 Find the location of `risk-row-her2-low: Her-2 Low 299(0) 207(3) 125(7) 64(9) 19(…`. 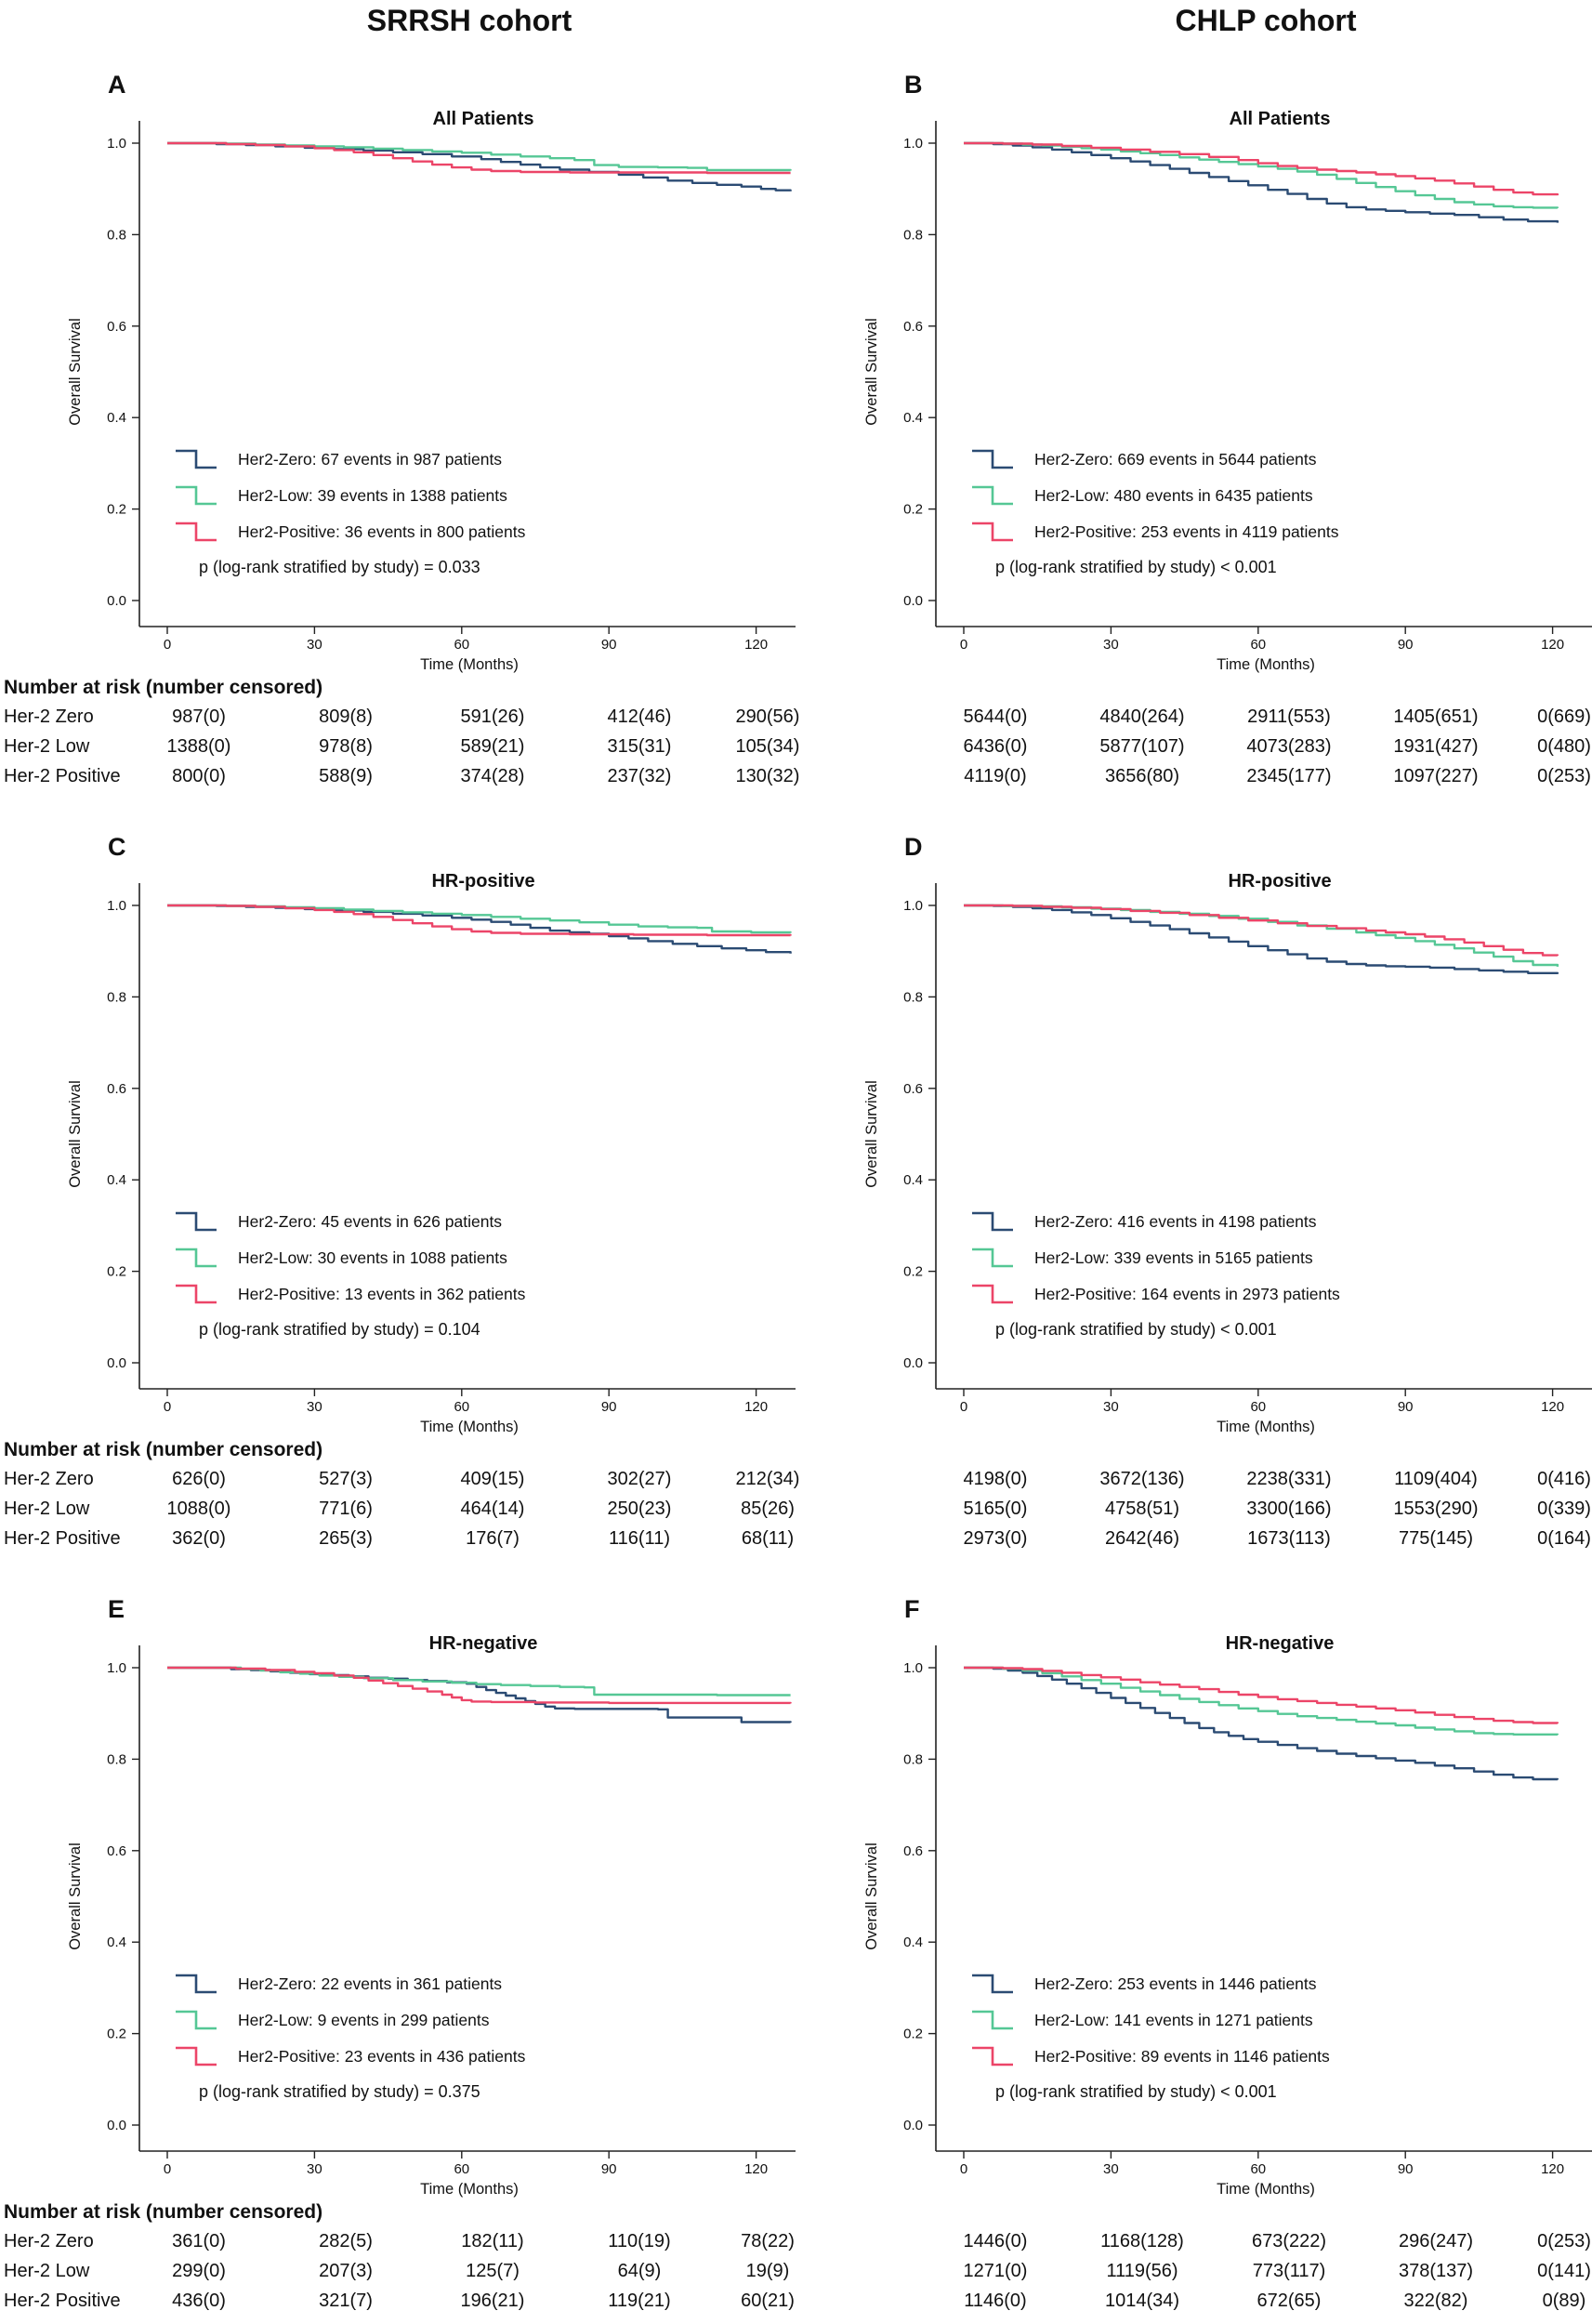

risk-row-her2-low: Her-2 Low 299(0) 207(3) 125(7) 64(9) 19(… is located at coordinates (398, 2273).